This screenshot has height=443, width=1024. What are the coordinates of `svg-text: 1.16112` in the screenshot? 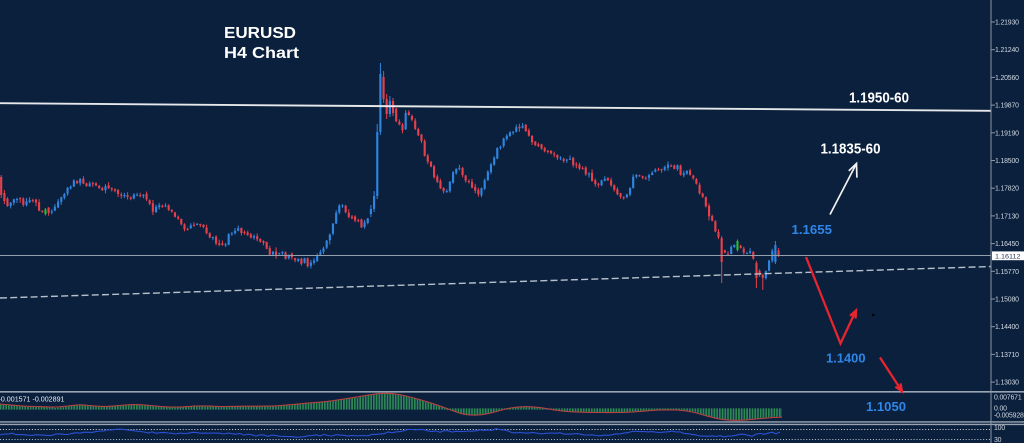 It's located at (1008, 256).